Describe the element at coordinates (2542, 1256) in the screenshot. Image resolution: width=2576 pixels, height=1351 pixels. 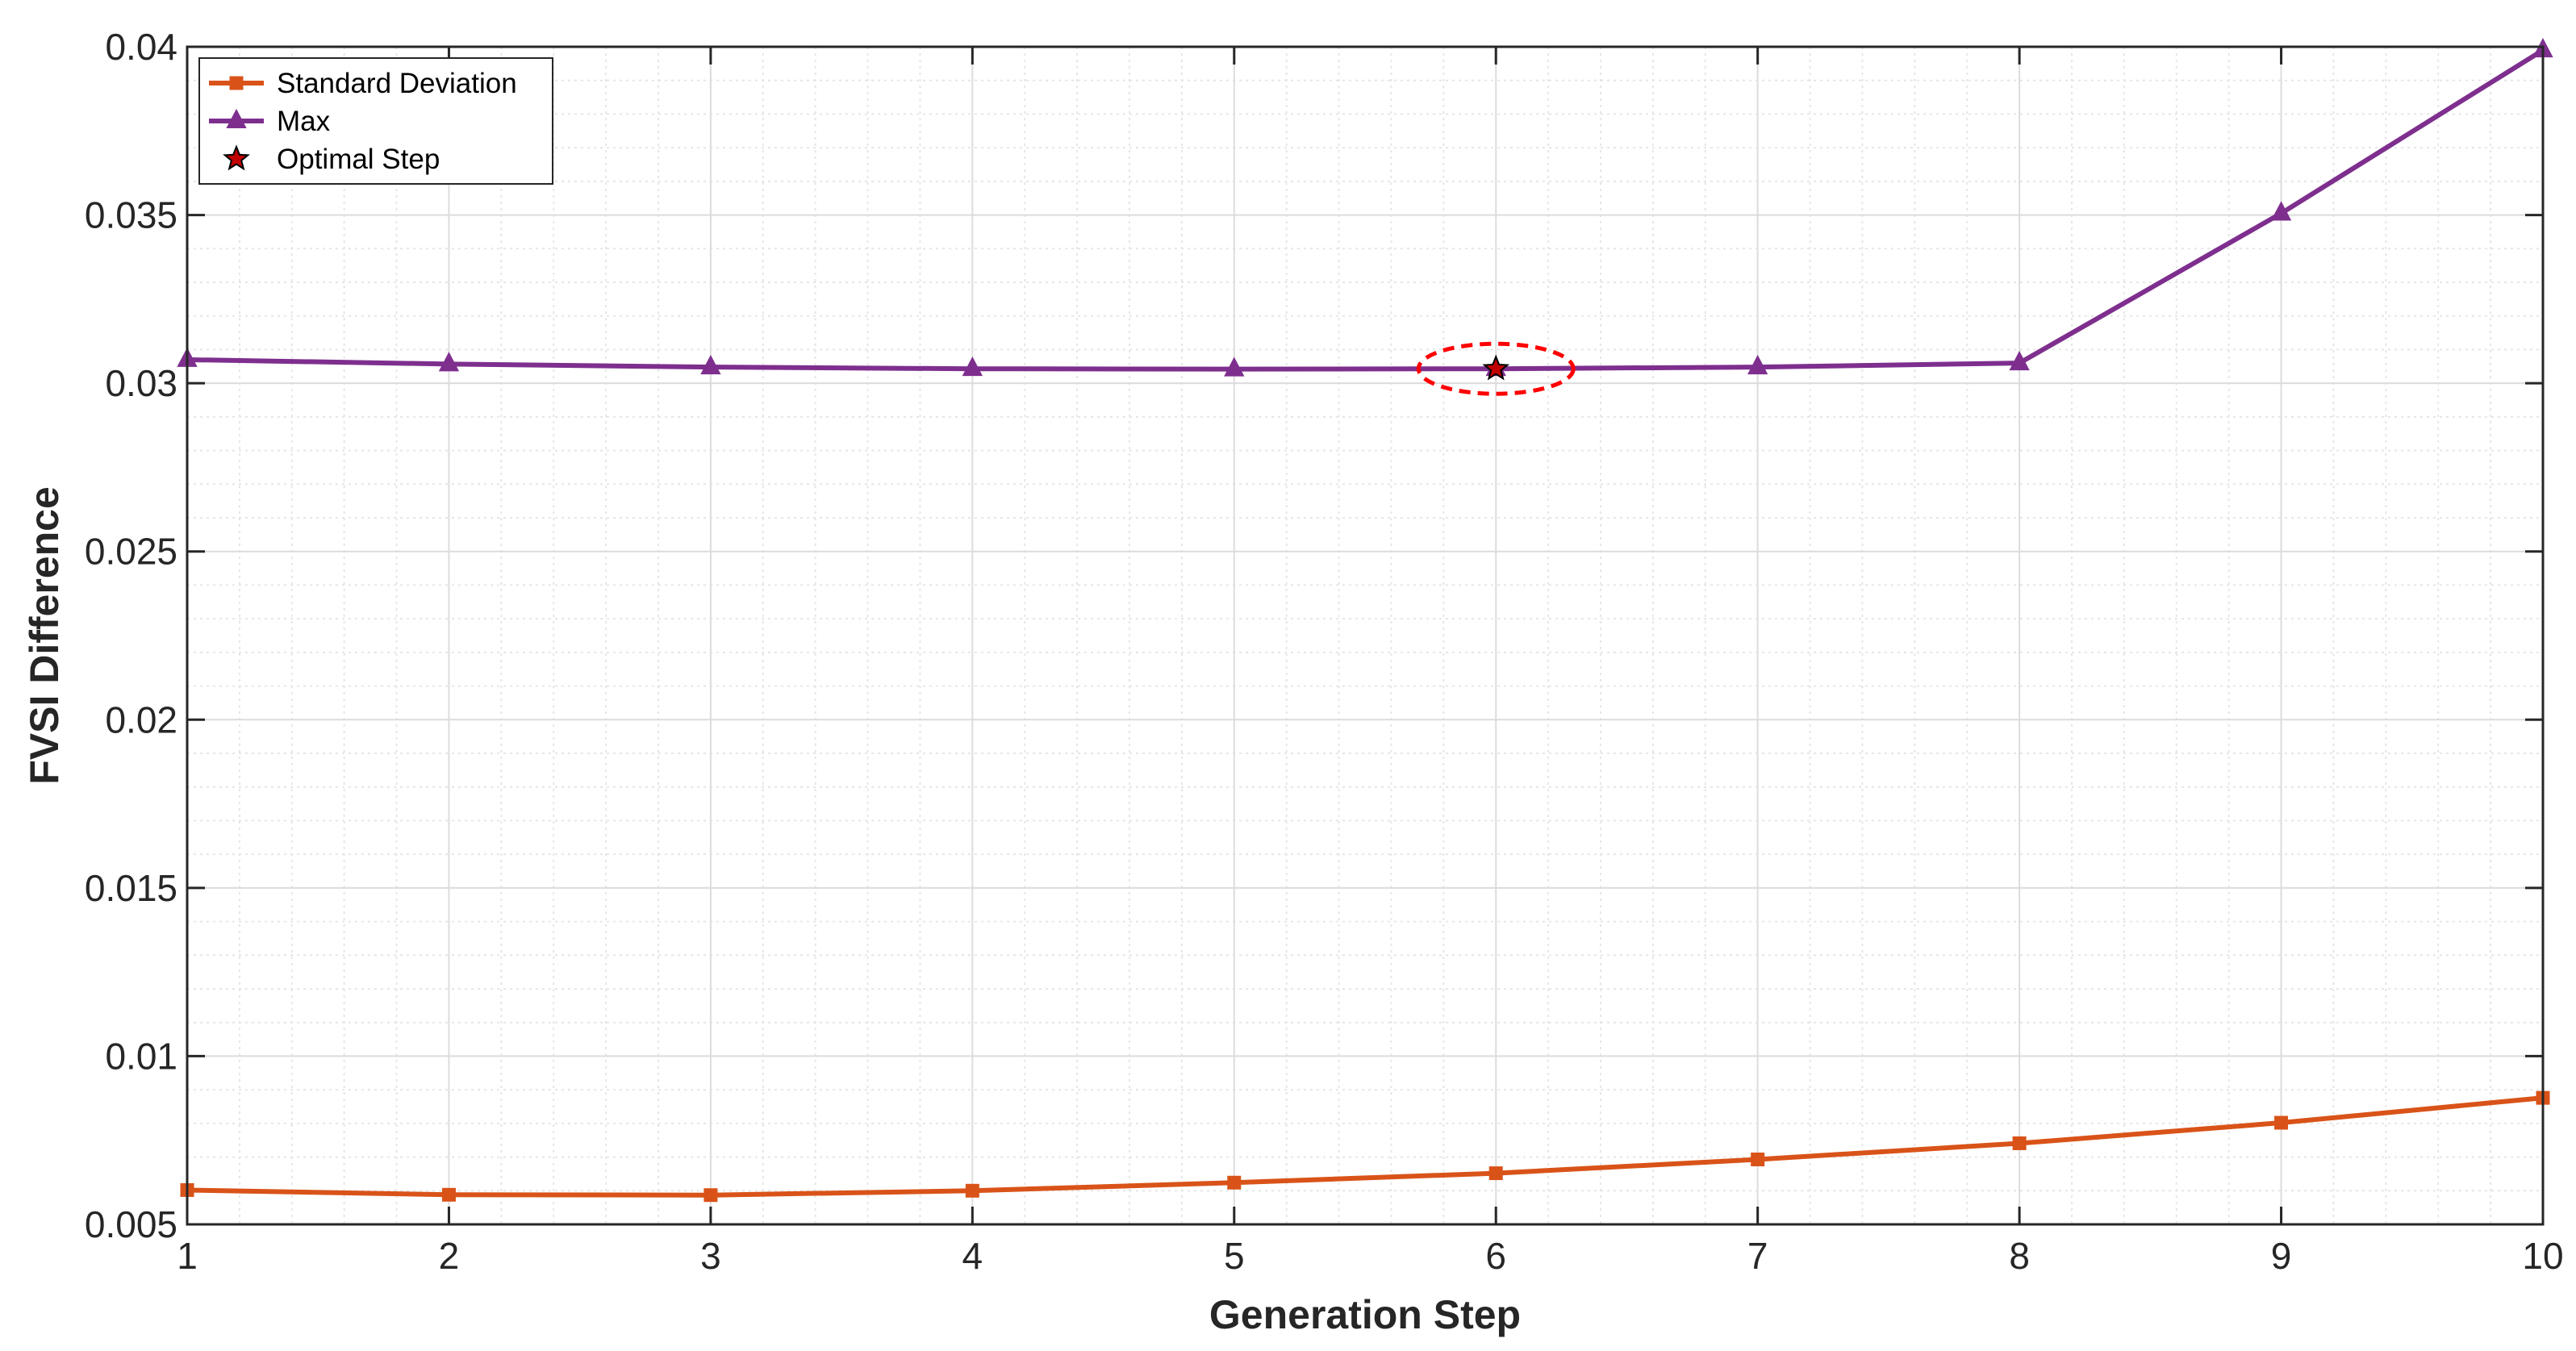
I see `x-tick-label: 10` at that location.